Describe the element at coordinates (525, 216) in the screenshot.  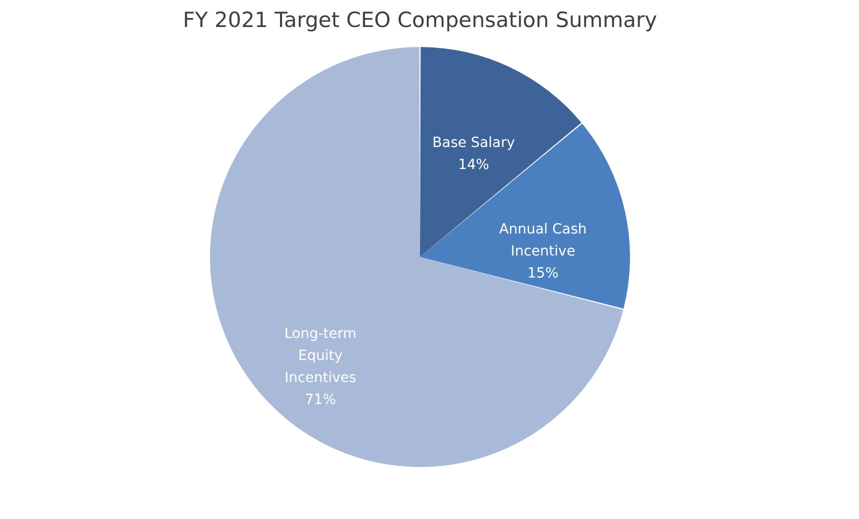
I see `pie-slice` at that location.